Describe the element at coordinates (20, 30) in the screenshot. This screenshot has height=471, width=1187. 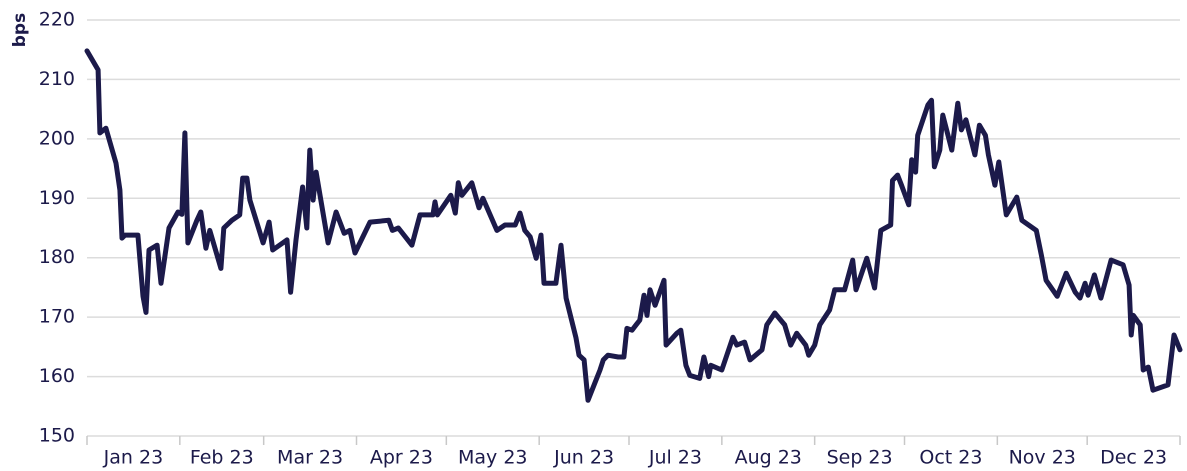
I see `y-axis-label: bps` at that location.